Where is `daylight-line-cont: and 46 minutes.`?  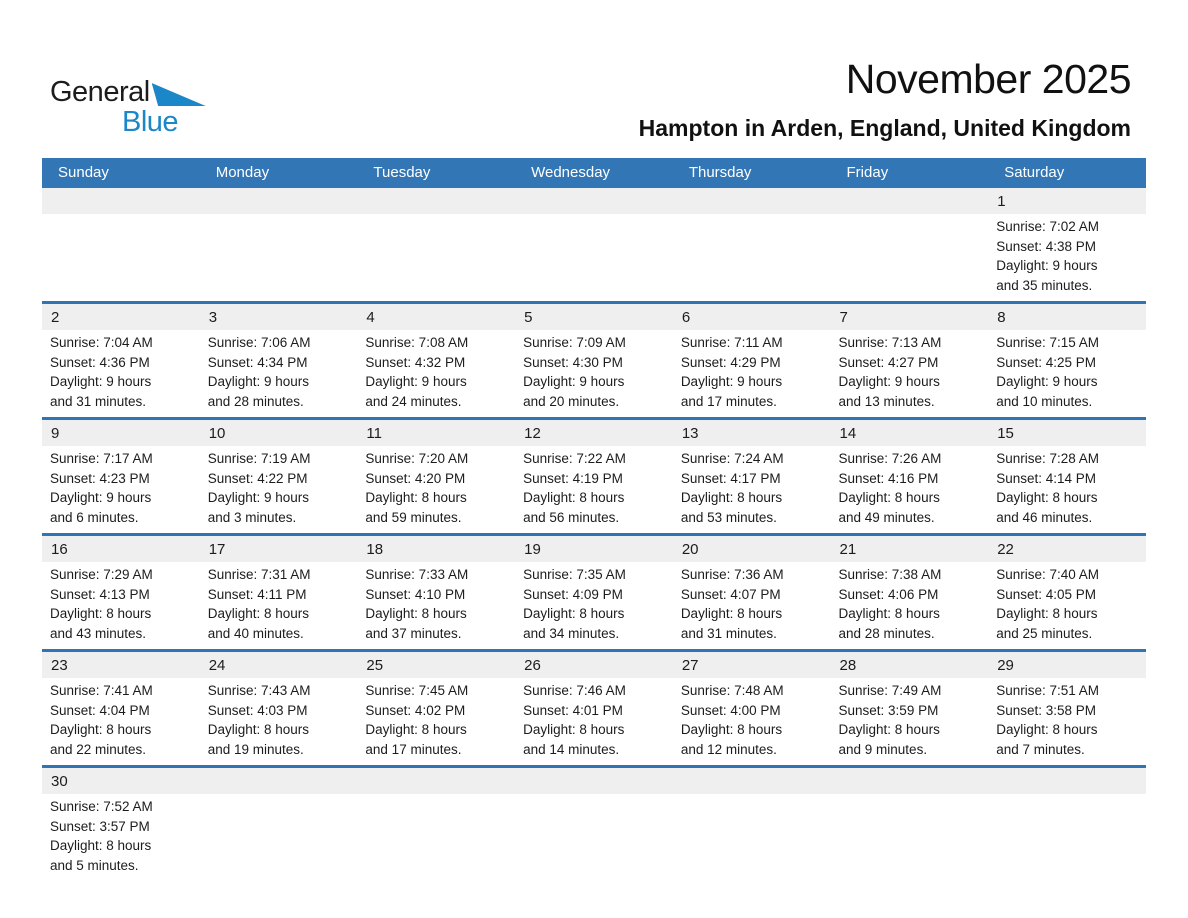 daylight-line-cont: and 46 minutes. is located at coordinates (1044, 517).